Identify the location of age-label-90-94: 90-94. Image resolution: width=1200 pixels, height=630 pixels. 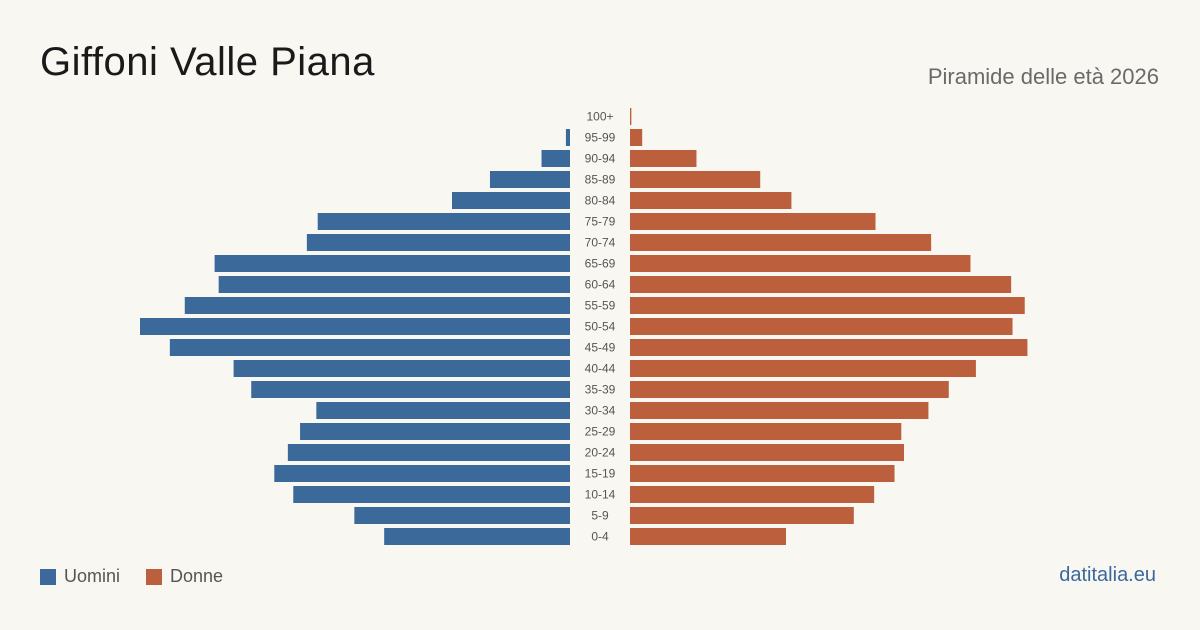
(600, 159).